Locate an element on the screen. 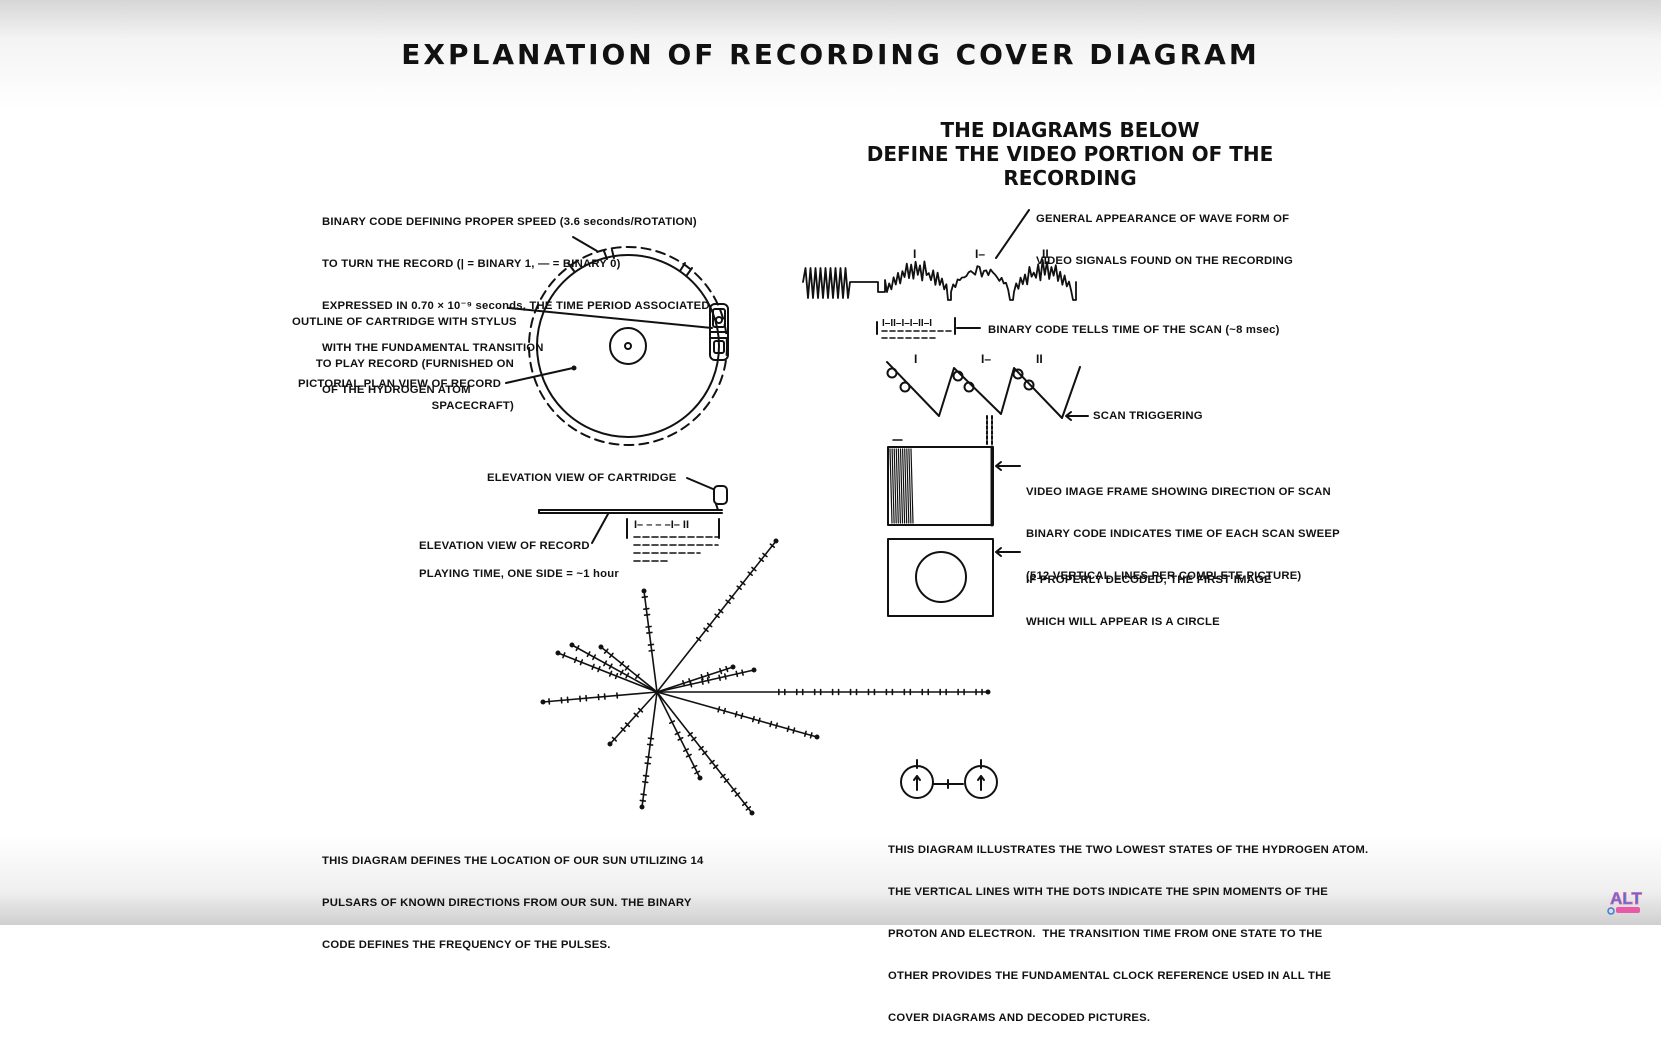 This screenshot has width=1661, height=1039. trigger-mark-1: I is located at coordinates (915, 359).